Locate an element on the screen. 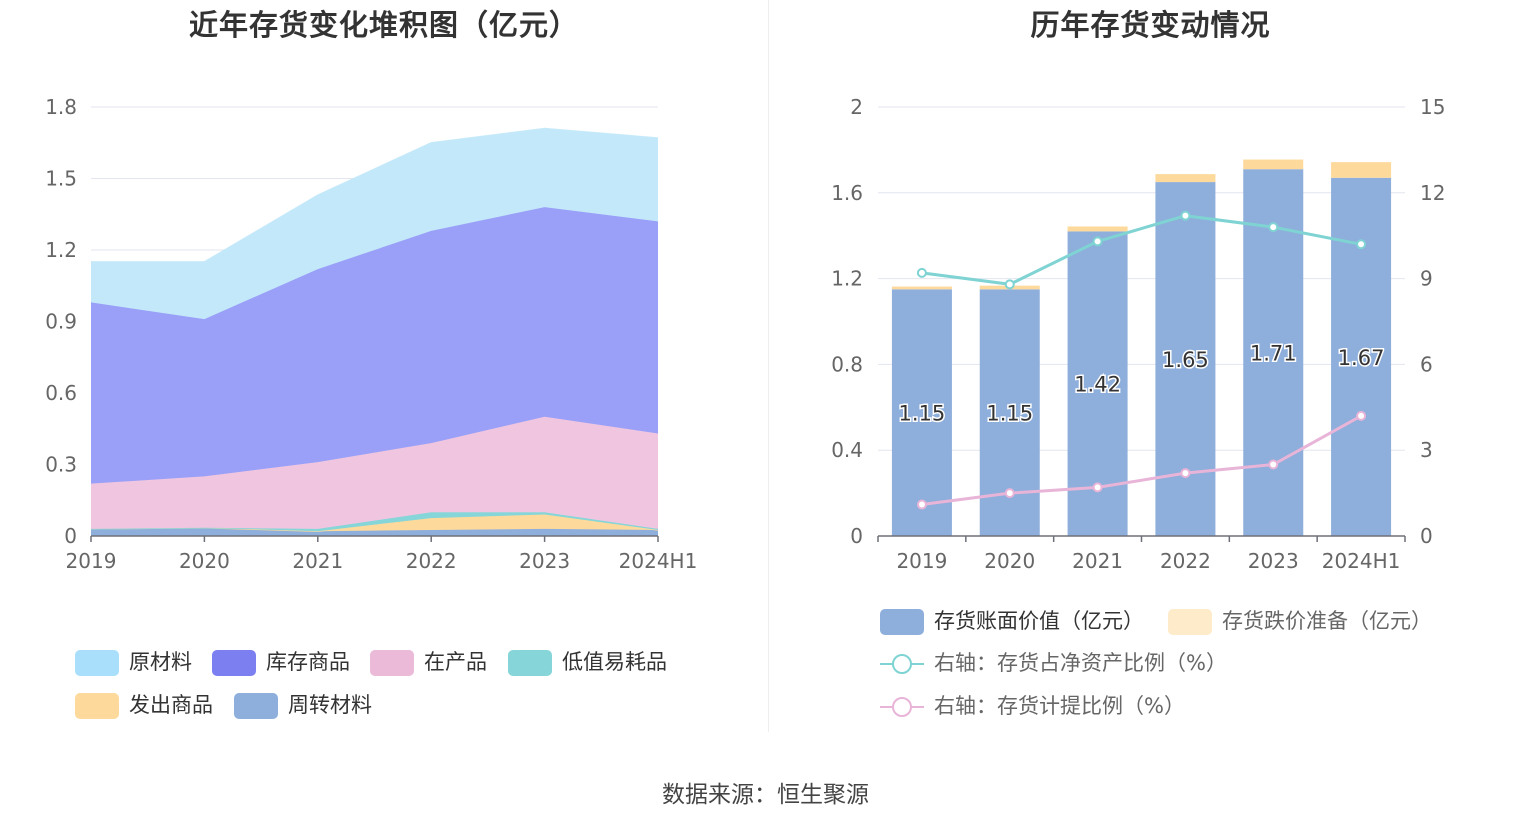 Image resolution: width=1531 pixels, height=826 pixels. bar-value-label: 1.71 is located at coordinates (1273, 354).